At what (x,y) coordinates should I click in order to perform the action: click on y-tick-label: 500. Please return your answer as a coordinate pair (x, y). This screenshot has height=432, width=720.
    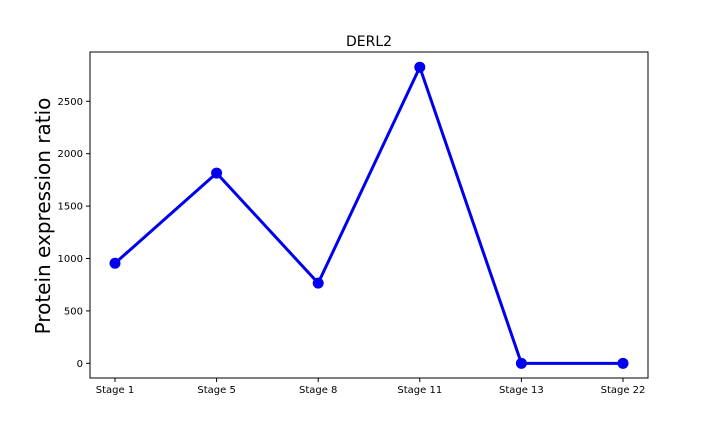
    Looking at the image, I should click on (73, 311).